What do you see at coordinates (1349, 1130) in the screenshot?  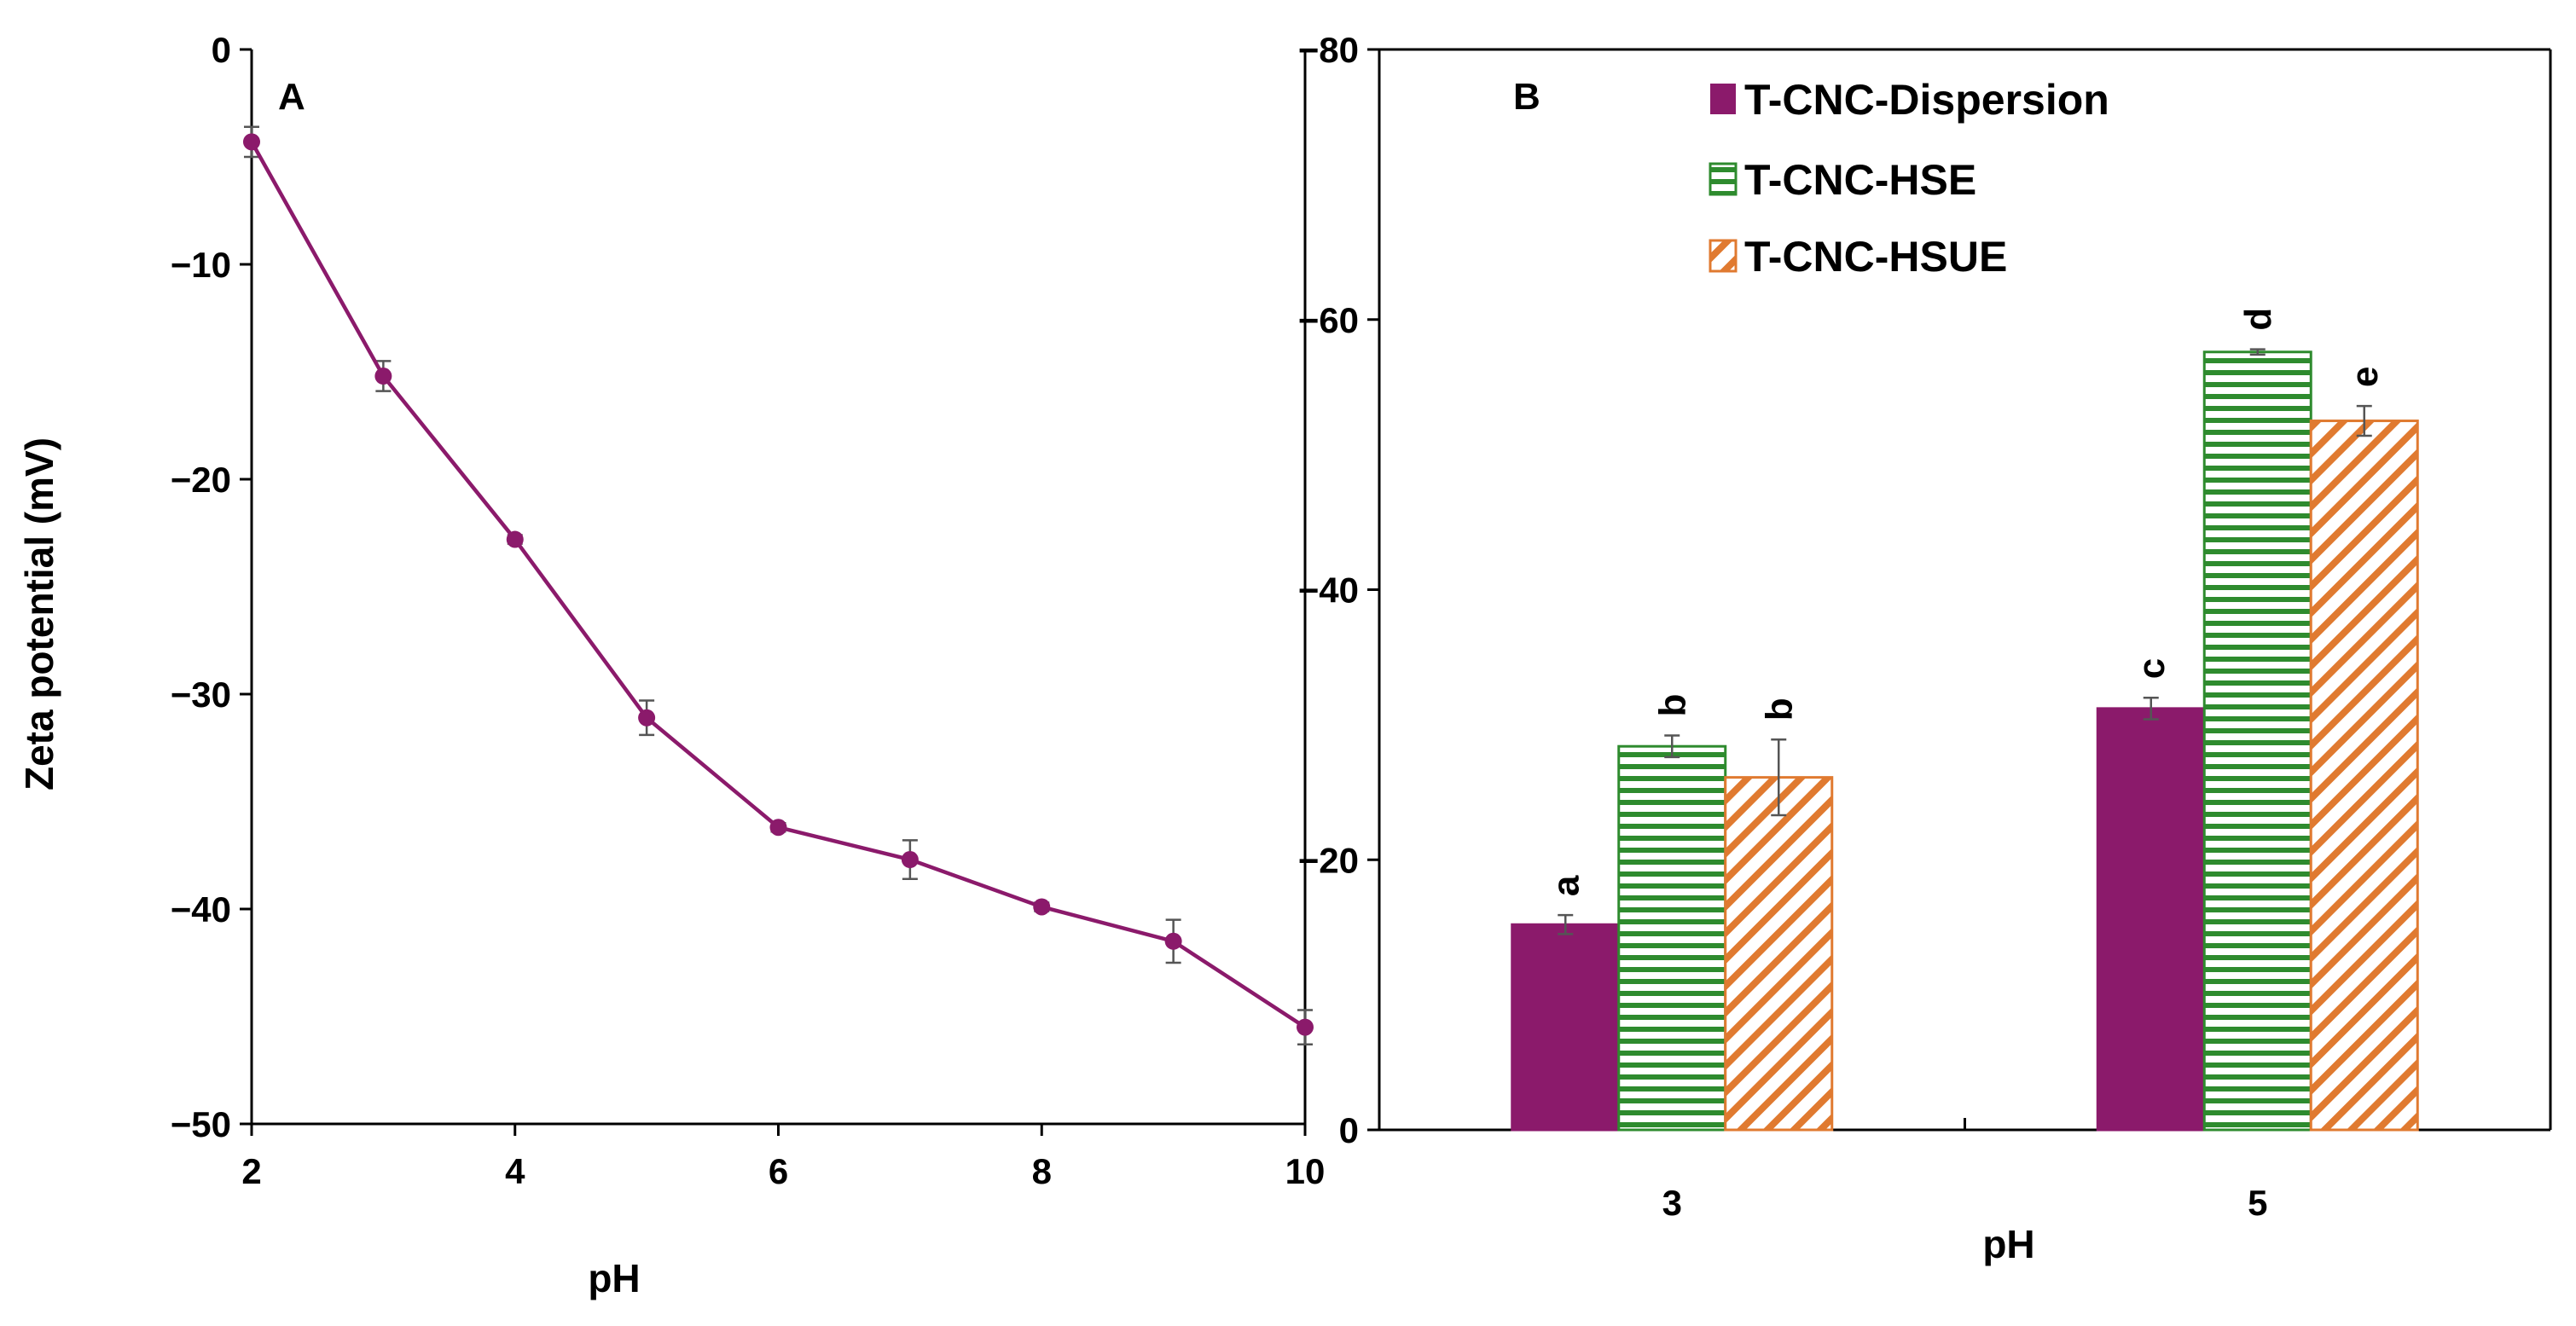 I see `panel-b-y-tick-label: 0` at bounding box center [1349, 1130].